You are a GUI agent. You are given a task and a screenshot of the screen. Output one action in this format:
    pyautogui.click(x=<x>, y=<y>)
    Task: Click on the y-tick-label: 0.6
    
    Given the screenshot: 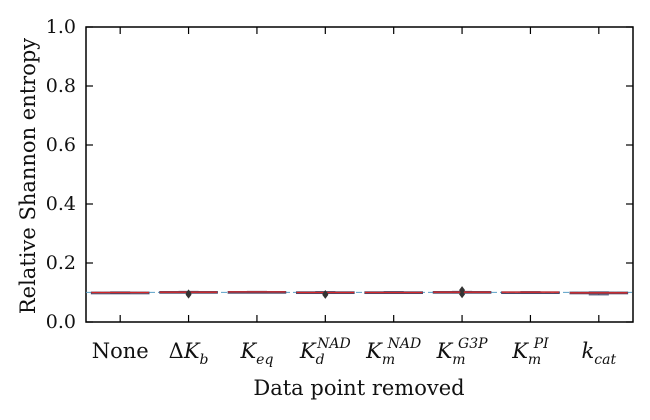 What is the action you would take?
    pyautogui.click(x=61, y=145)
    